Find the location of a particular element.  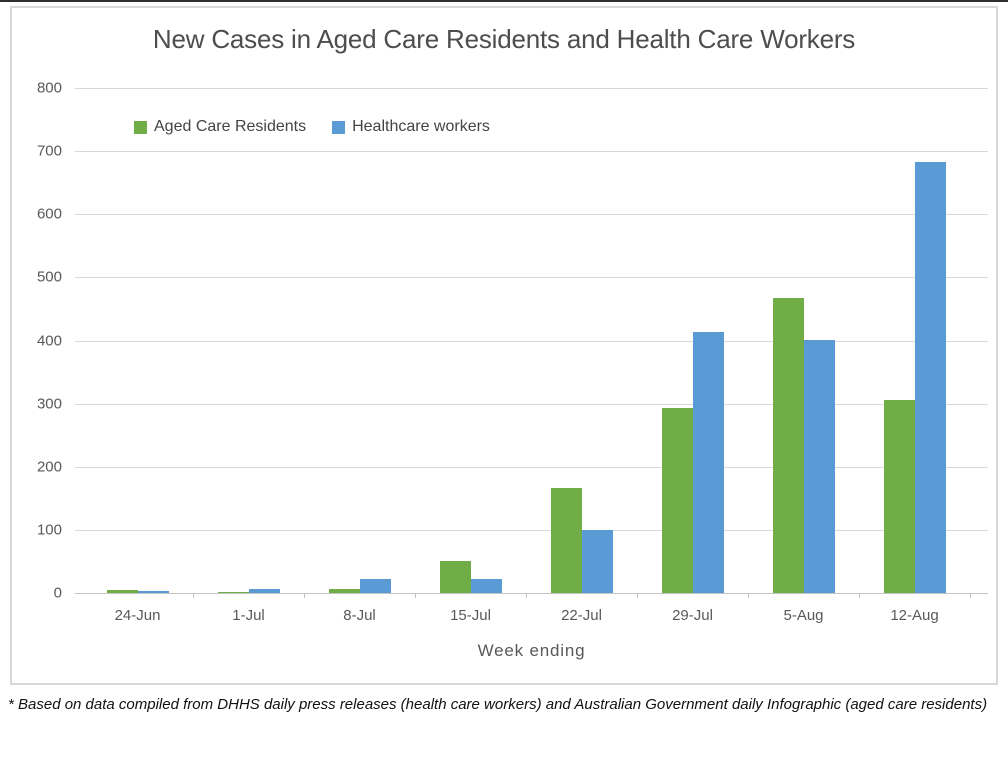

legend-label: Aged Care Residents is located at coordinates (230, 126).